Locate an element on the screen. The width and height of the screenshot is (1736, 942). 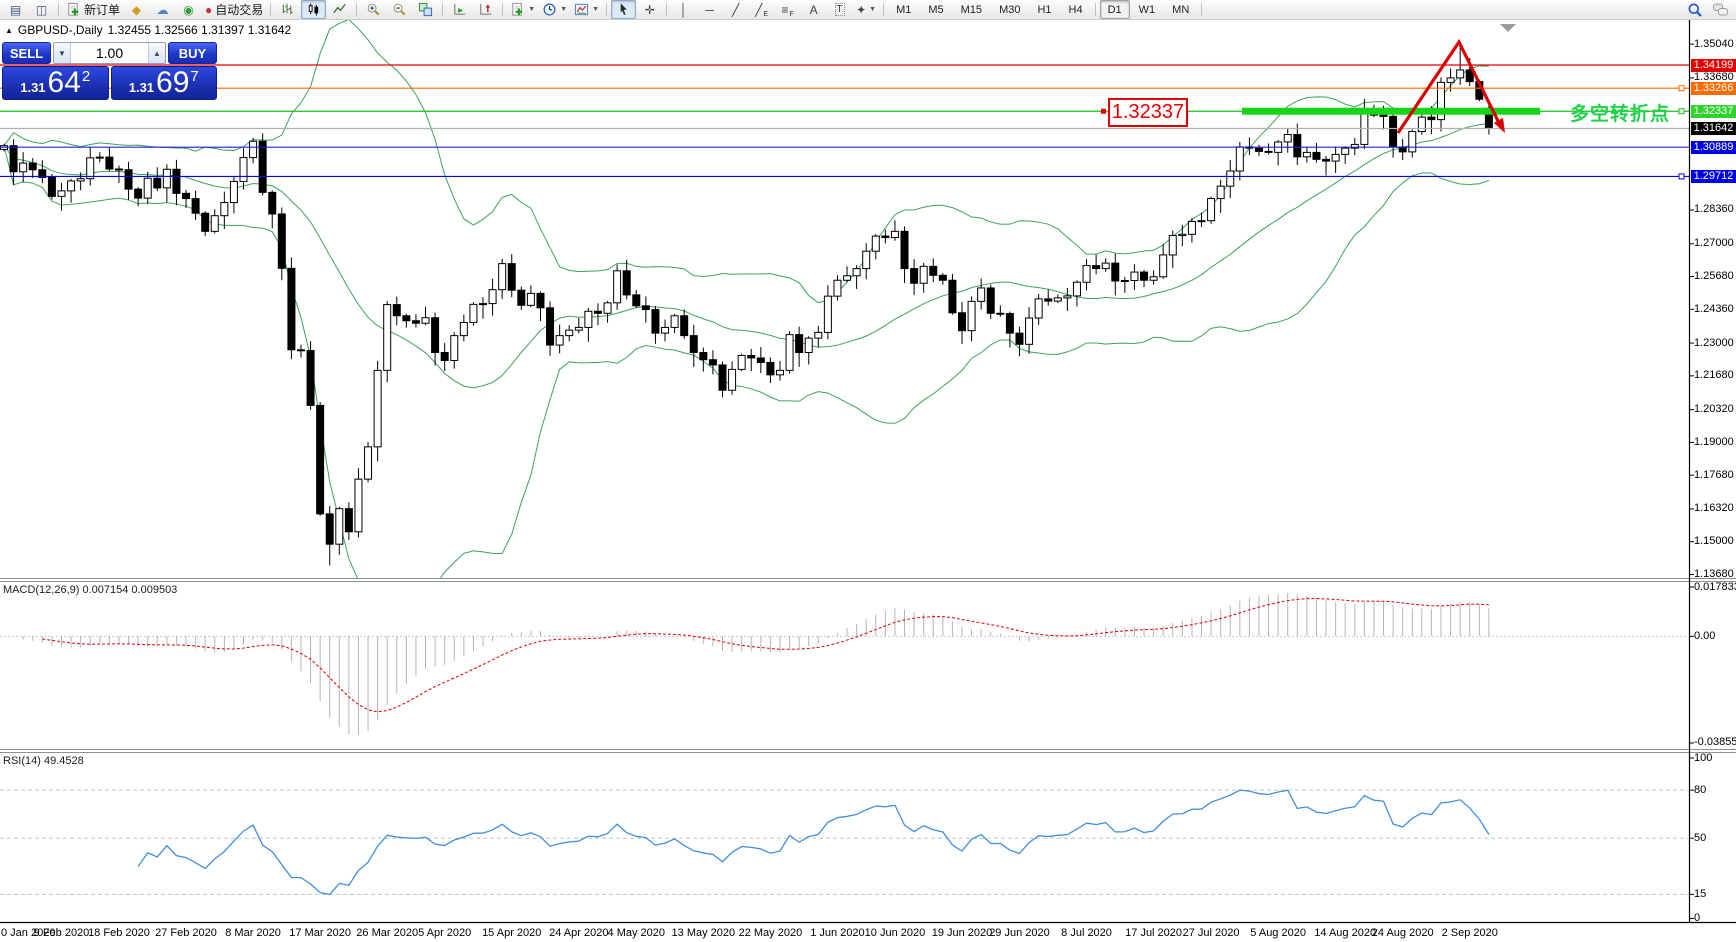
bar-chart-icon is located at coordinates (287, 9).